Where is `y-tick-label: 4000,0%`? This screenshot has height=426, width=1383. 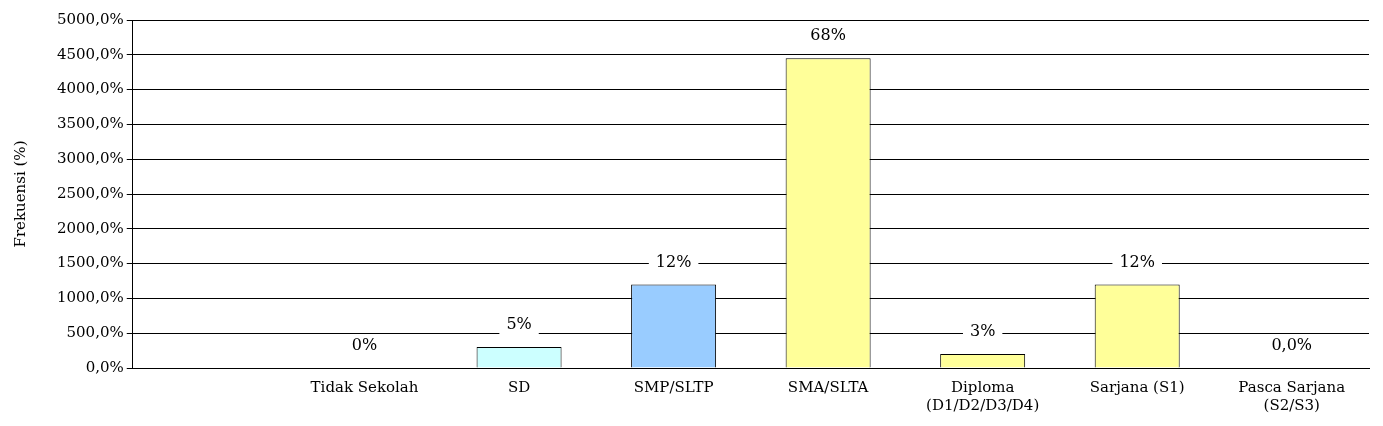
y-tick-label: 4000,0% is located at coordinates (90, 88).